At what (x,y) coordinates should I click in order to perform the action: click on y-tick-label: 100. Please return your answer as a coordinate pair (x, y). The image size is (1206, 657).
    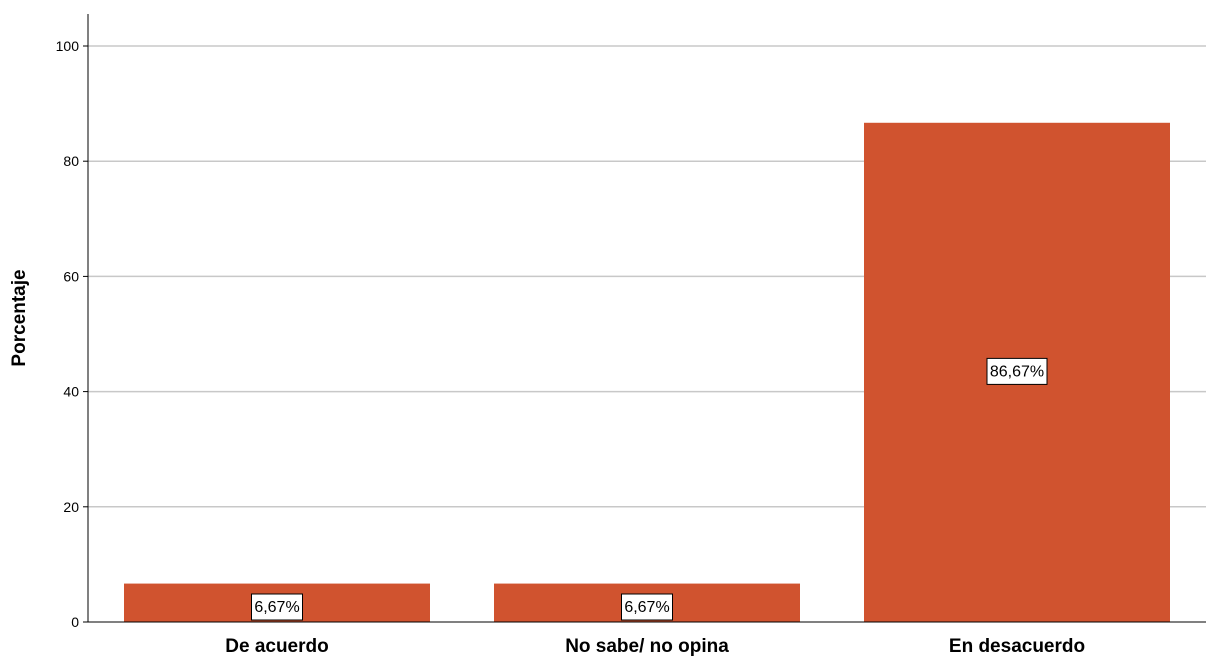
    Looking at the image, I should click on (68, 46).